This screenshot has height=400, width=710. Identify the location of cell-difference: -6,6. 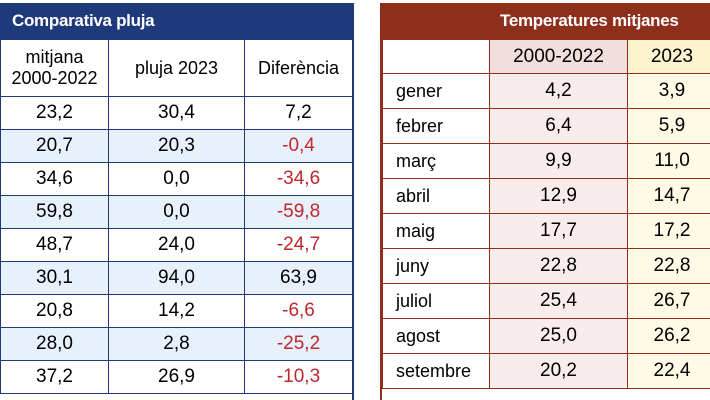
(298, 311).